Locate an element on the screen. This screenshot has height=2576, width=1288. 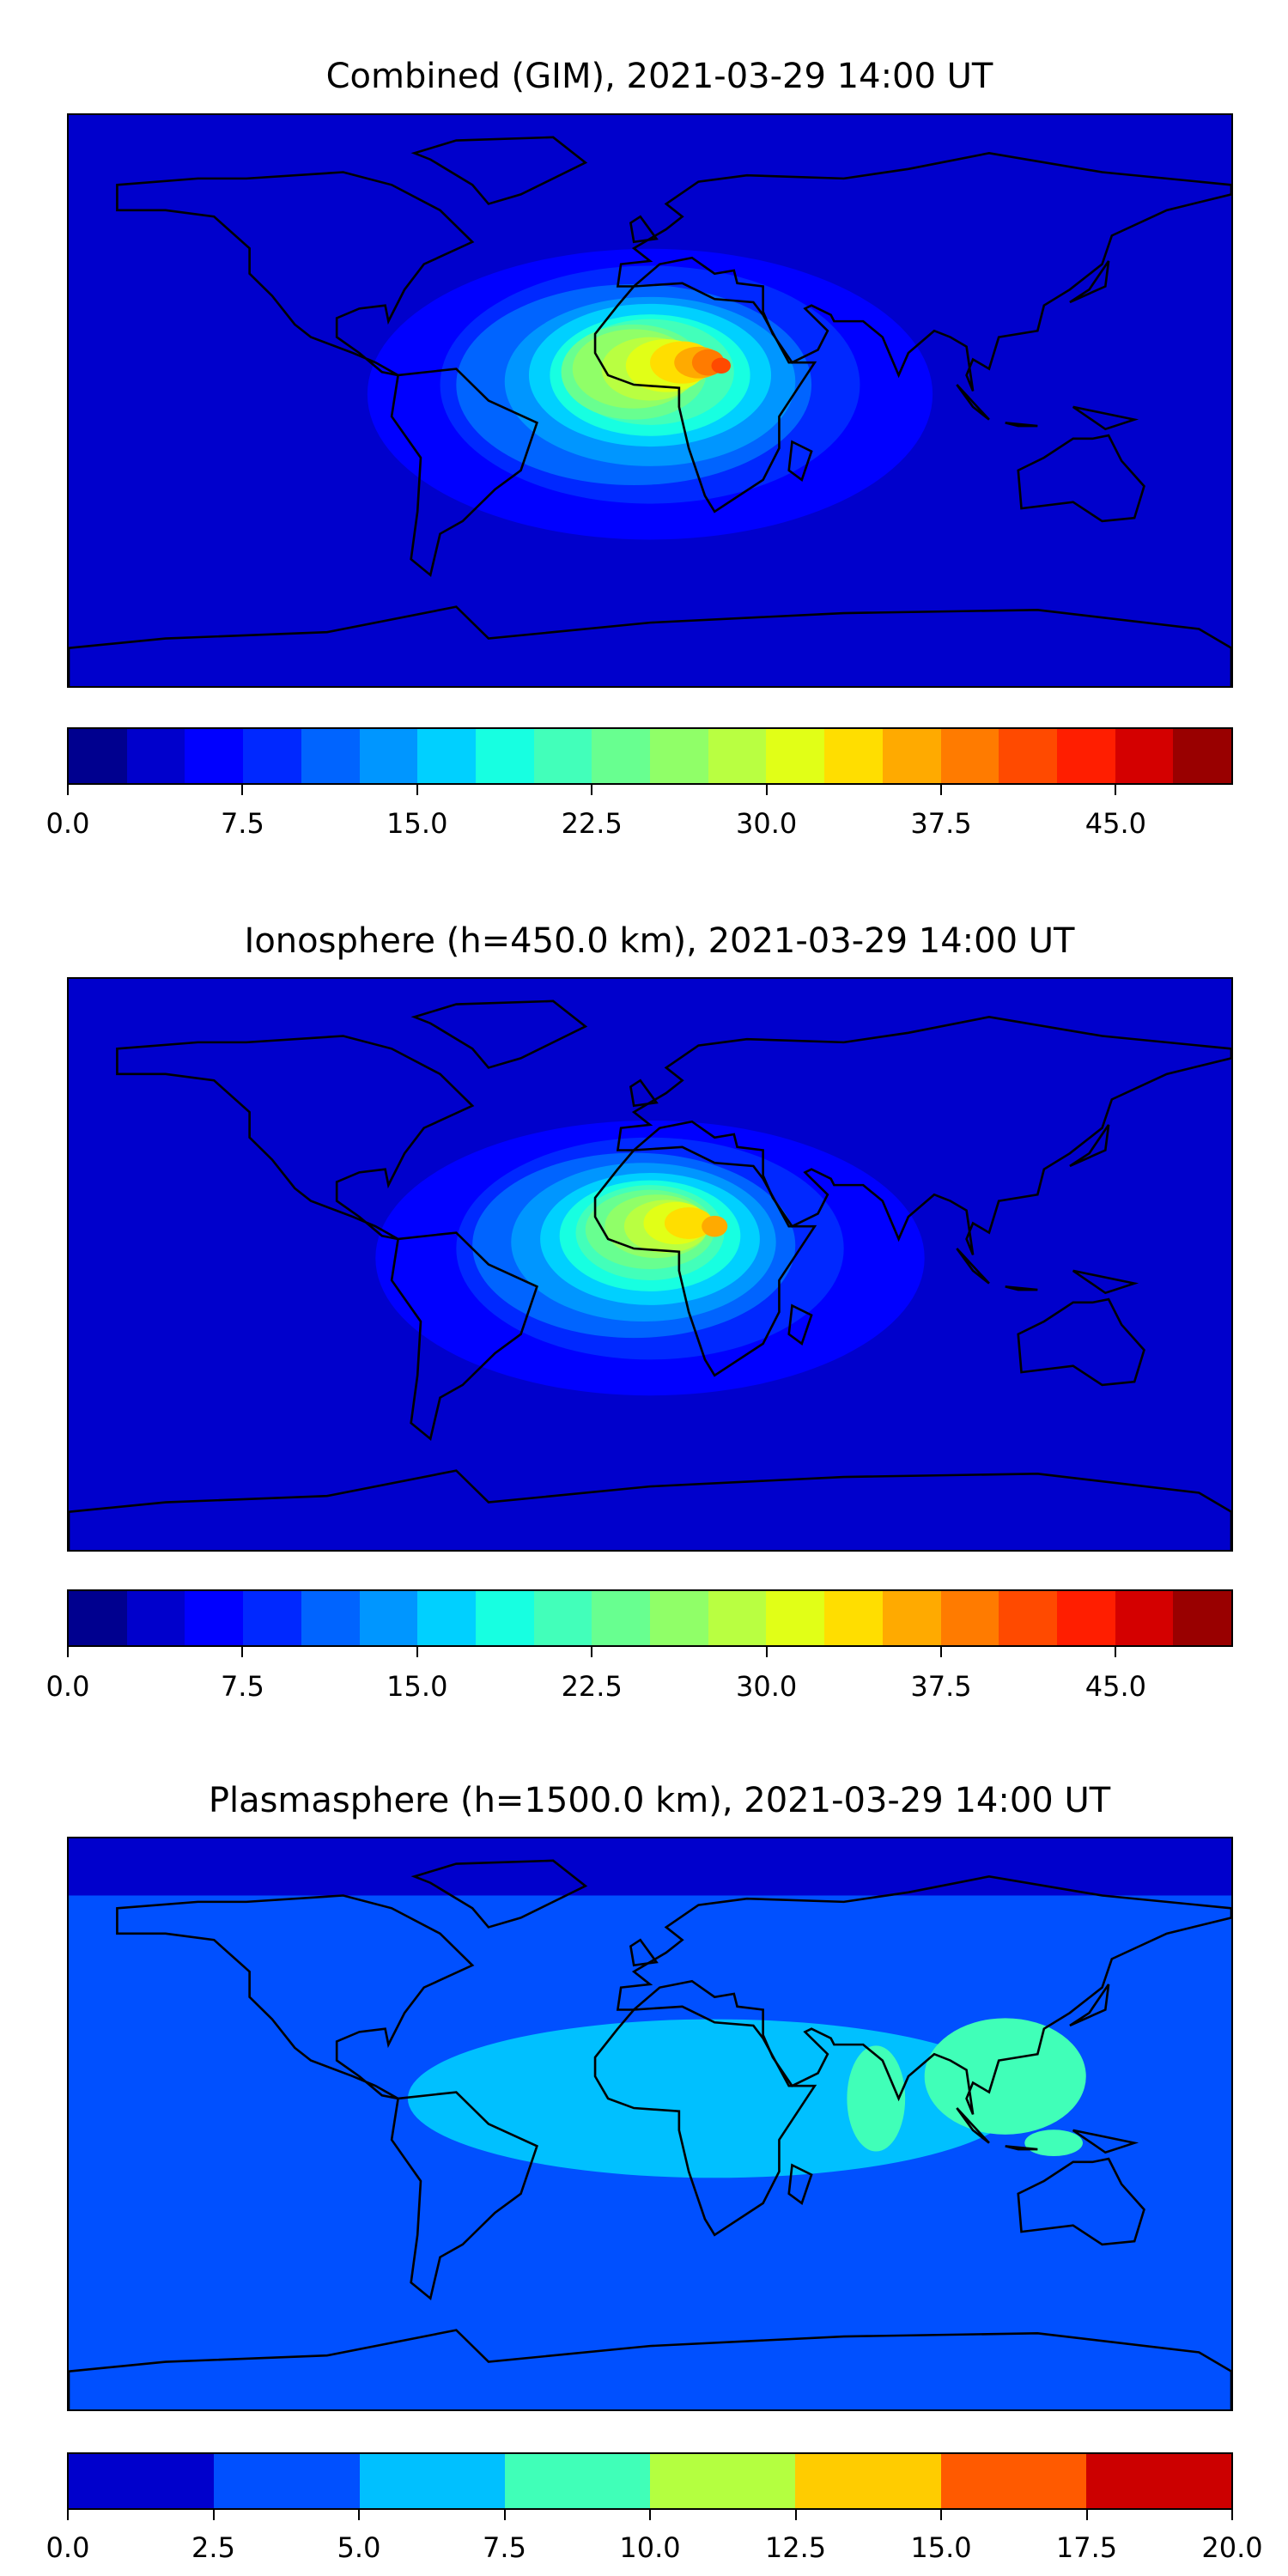
colorbar-tick-label: 5.0 is located at coordinates (359, 2547).